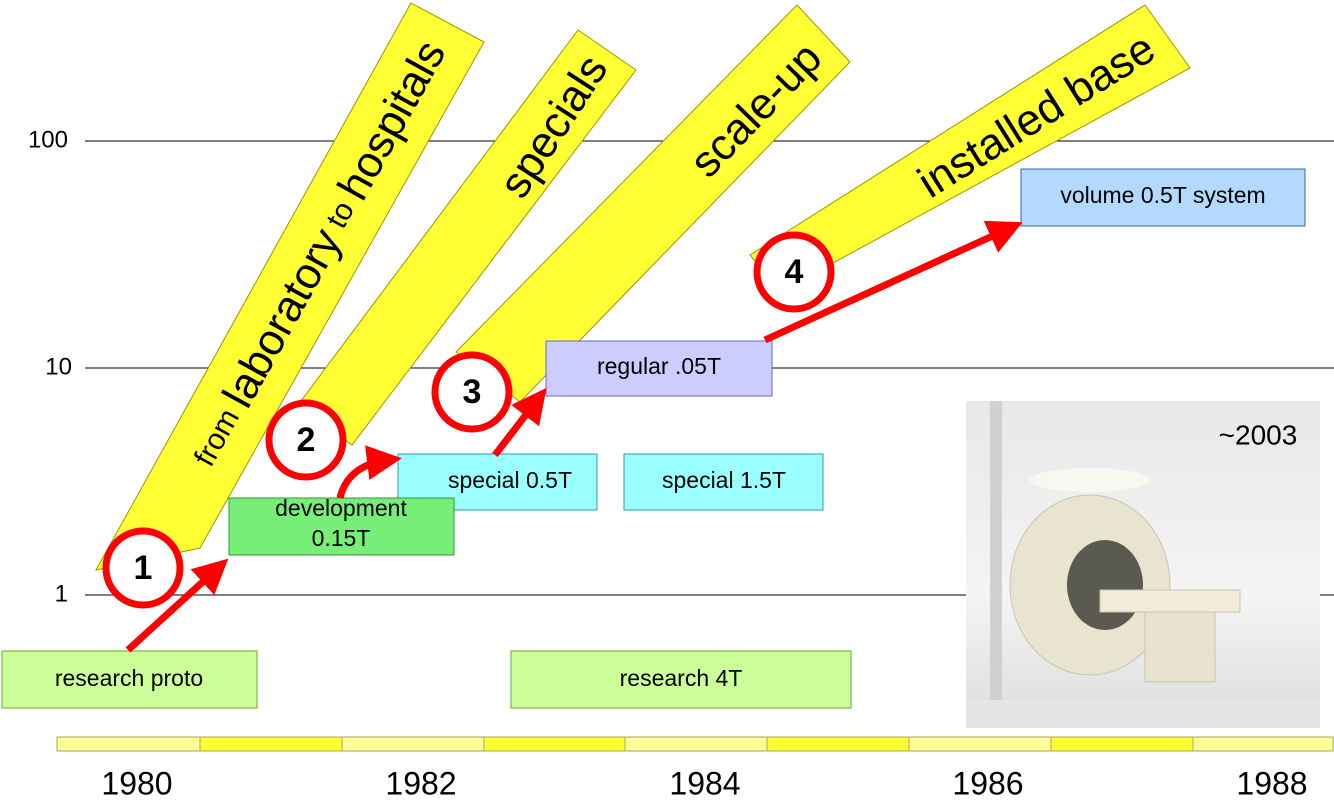 This screenshot has height=809, width=1334. I want to click on step-number: 2, so click(306, 440).